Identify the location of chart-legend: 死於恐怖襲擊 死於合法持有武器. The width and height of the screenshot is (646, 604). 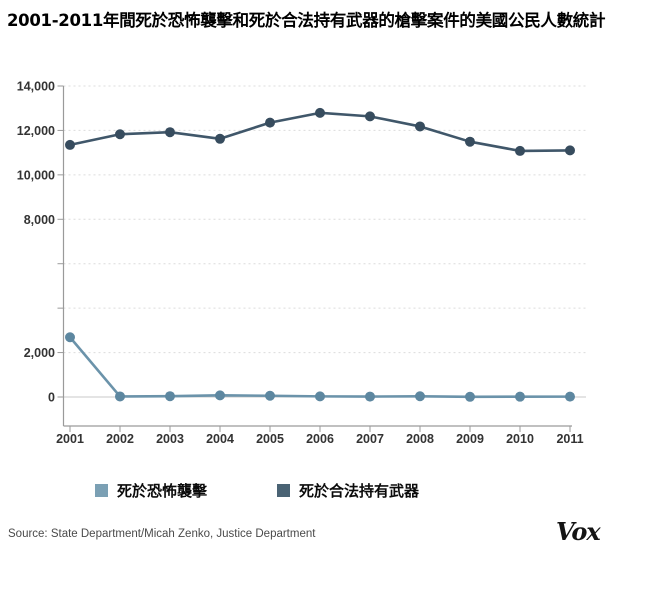
(323, 491).